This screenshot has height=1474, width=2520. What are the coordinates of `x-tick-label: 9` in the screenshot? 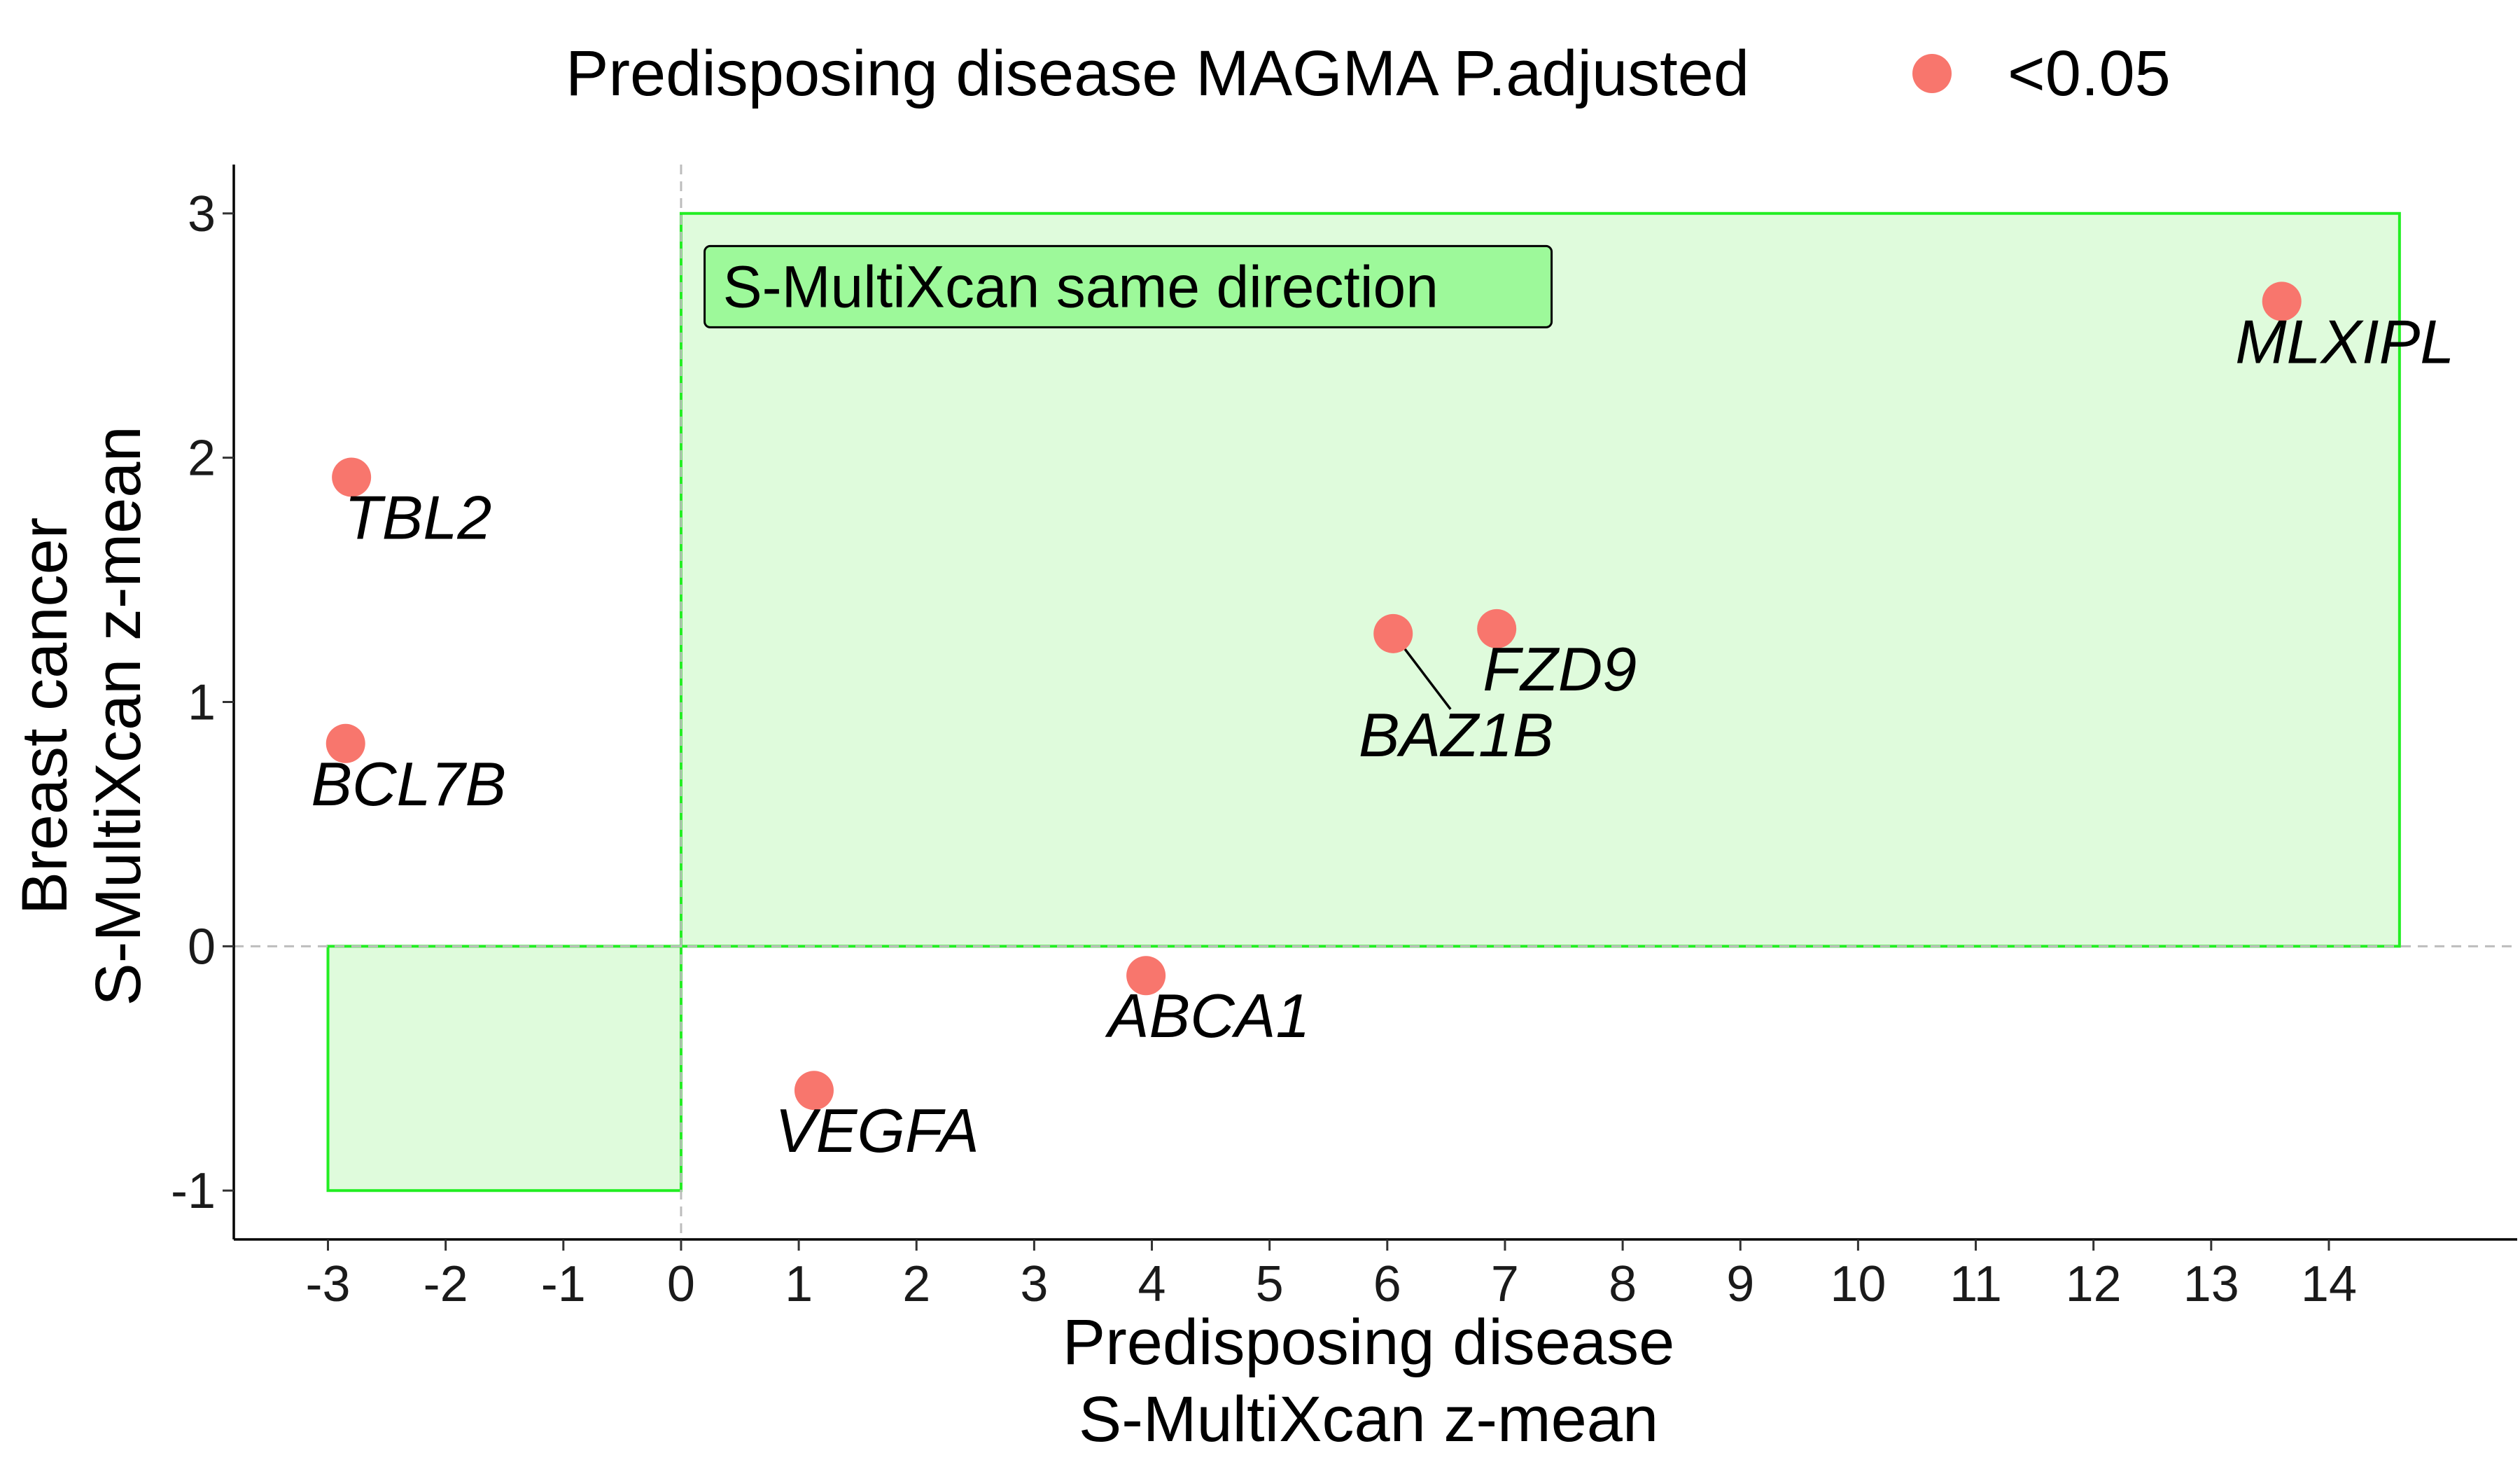 It's located at (1740, 1284).